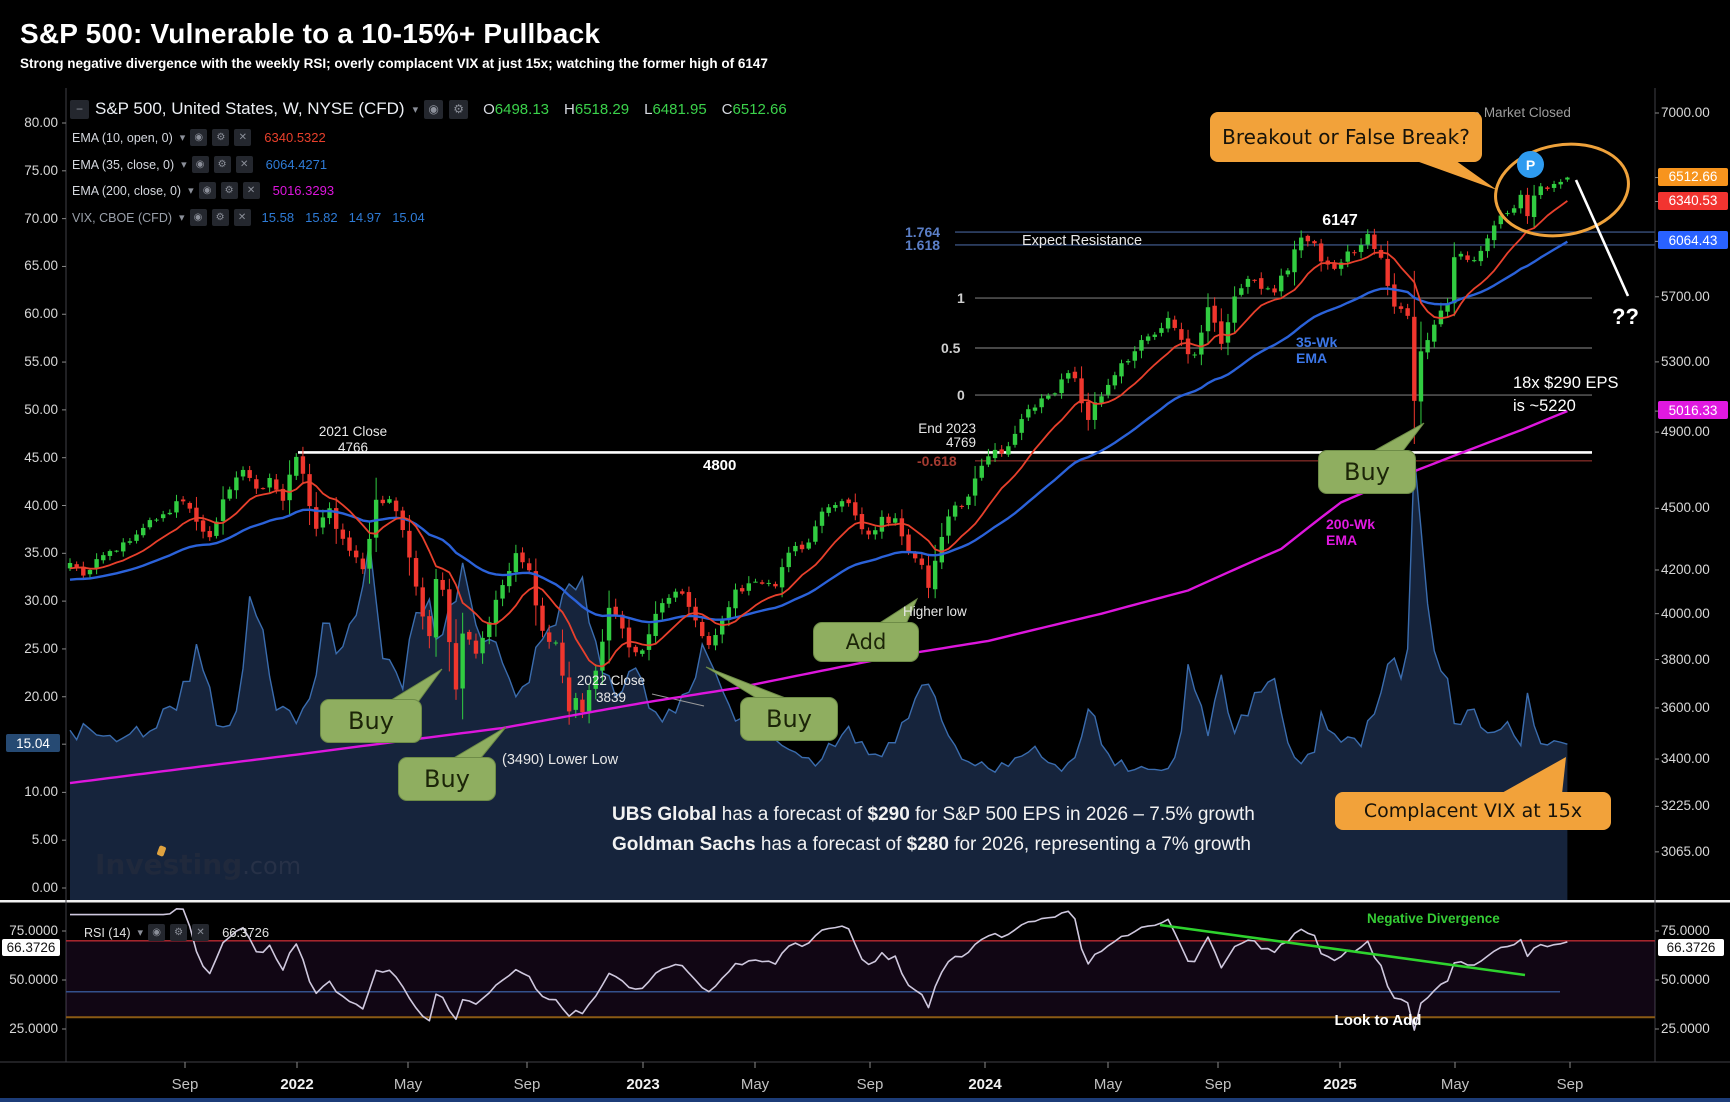  What do you see at coordinates (122, 137) in the screenshot?
I see `ema10-label: EMA (10, open, 0)` at bounding box center [122, 137].